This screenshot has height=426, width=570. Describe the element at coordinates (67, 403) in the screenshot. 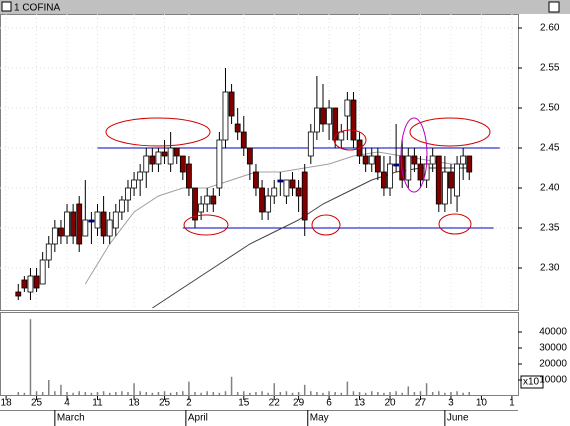

I see `x-tick-label: 4` at that location.